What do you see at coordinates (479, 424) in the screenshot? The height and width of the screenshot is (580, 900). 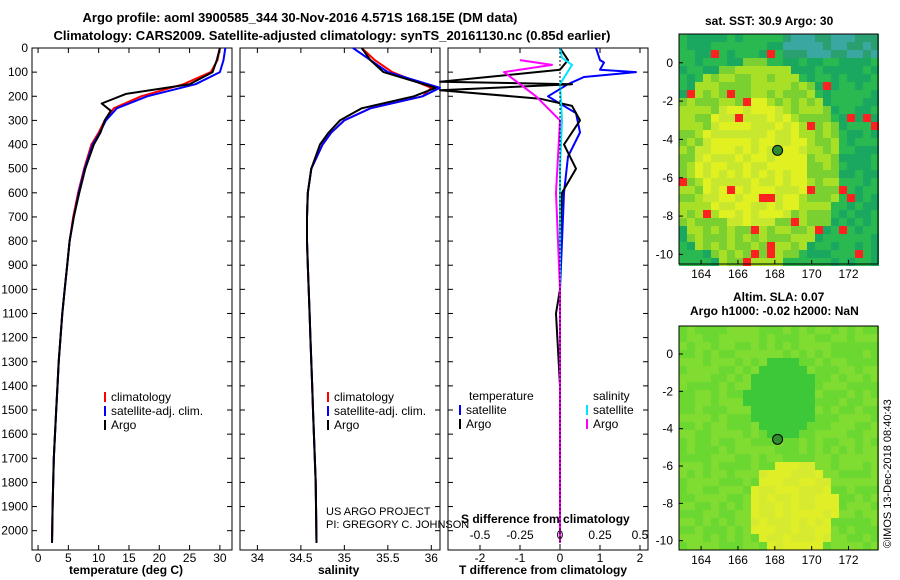 I see `legend-label-temperature-difference: Argo` at bounding box center [479, 424].